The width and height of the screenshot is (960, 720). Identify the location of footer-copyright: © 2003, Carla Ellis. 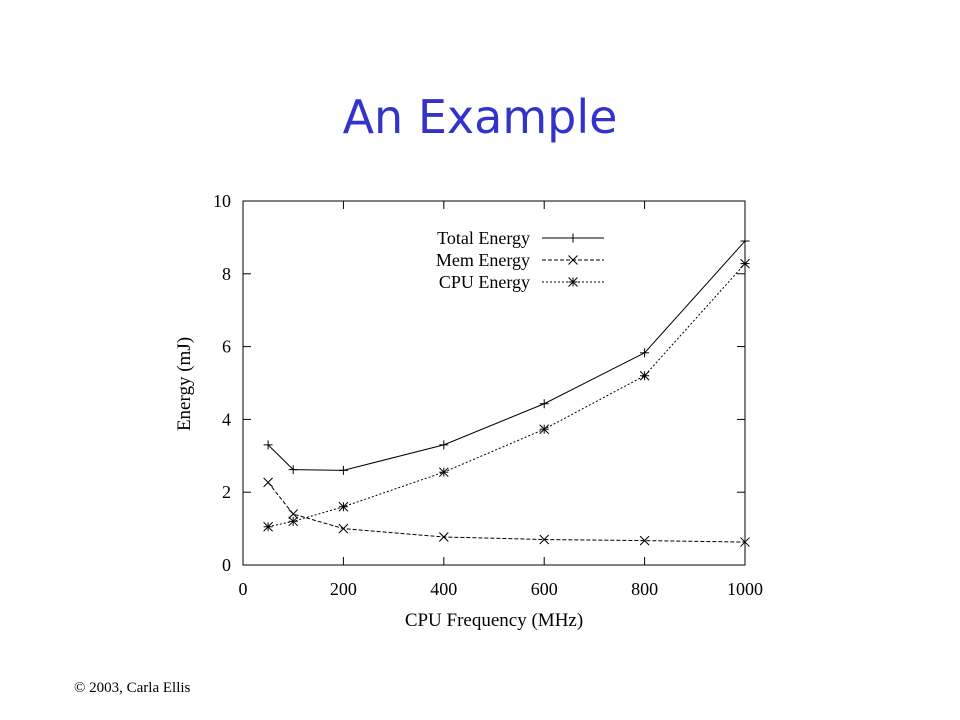
(132, 688).